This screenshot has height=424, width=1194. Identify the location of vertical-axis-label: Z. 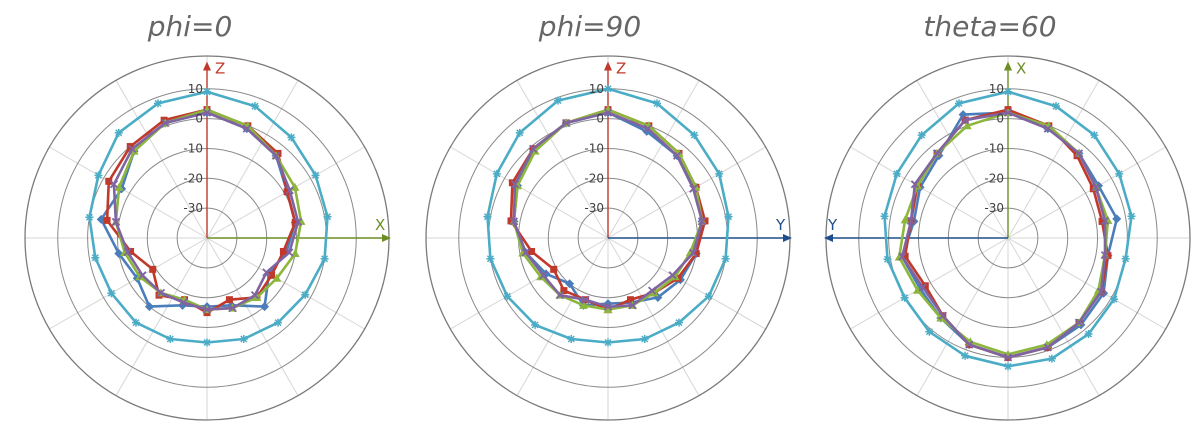
(621, 68).